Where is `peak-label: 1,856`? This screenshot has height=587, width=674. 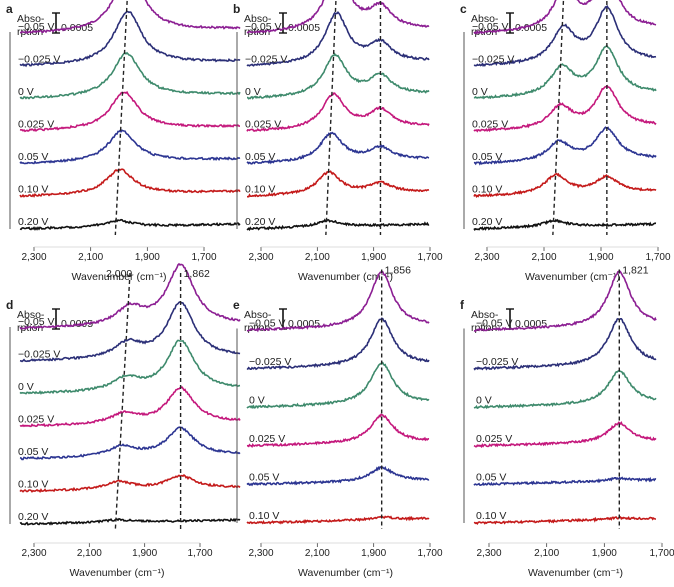 peak-label: 1,856 is located at coordinates (398, 271).